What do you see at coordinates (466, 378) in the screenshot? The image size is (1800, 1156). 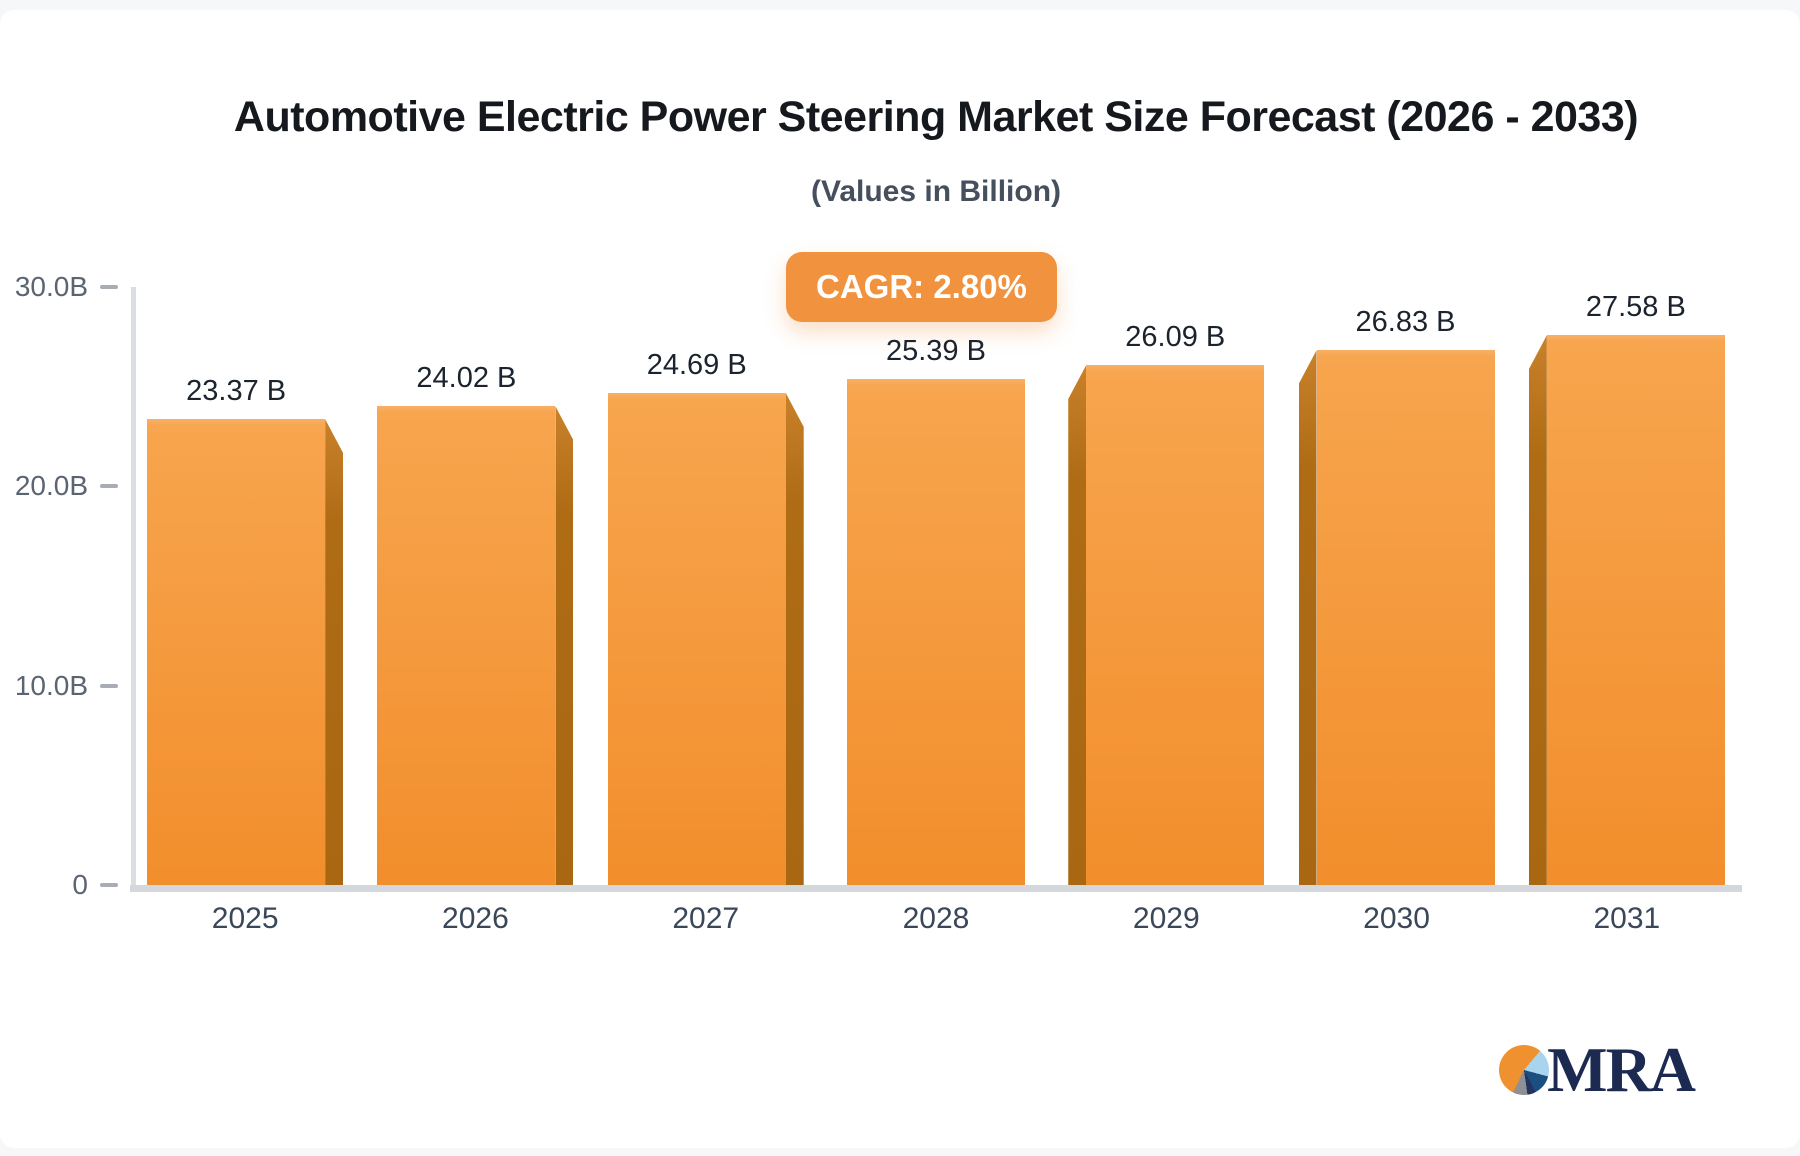 I see `bar-value-label: 24.02 B` at bounding box center [466, 378].